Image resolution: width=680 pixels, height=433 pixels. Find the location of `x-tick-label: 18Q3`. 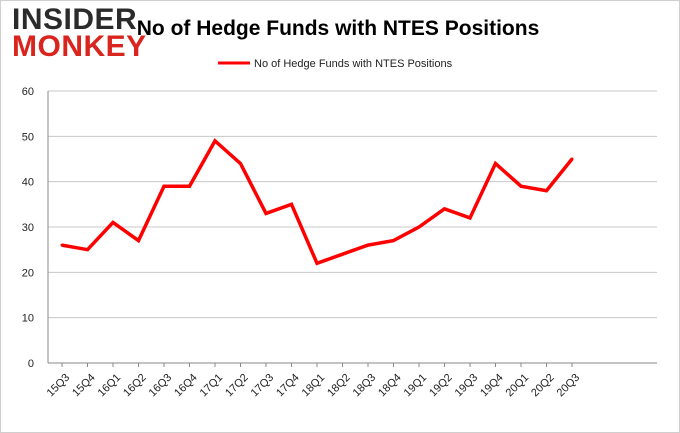

x-tick-label: 18Q3 is located at coordinates (365, 386).